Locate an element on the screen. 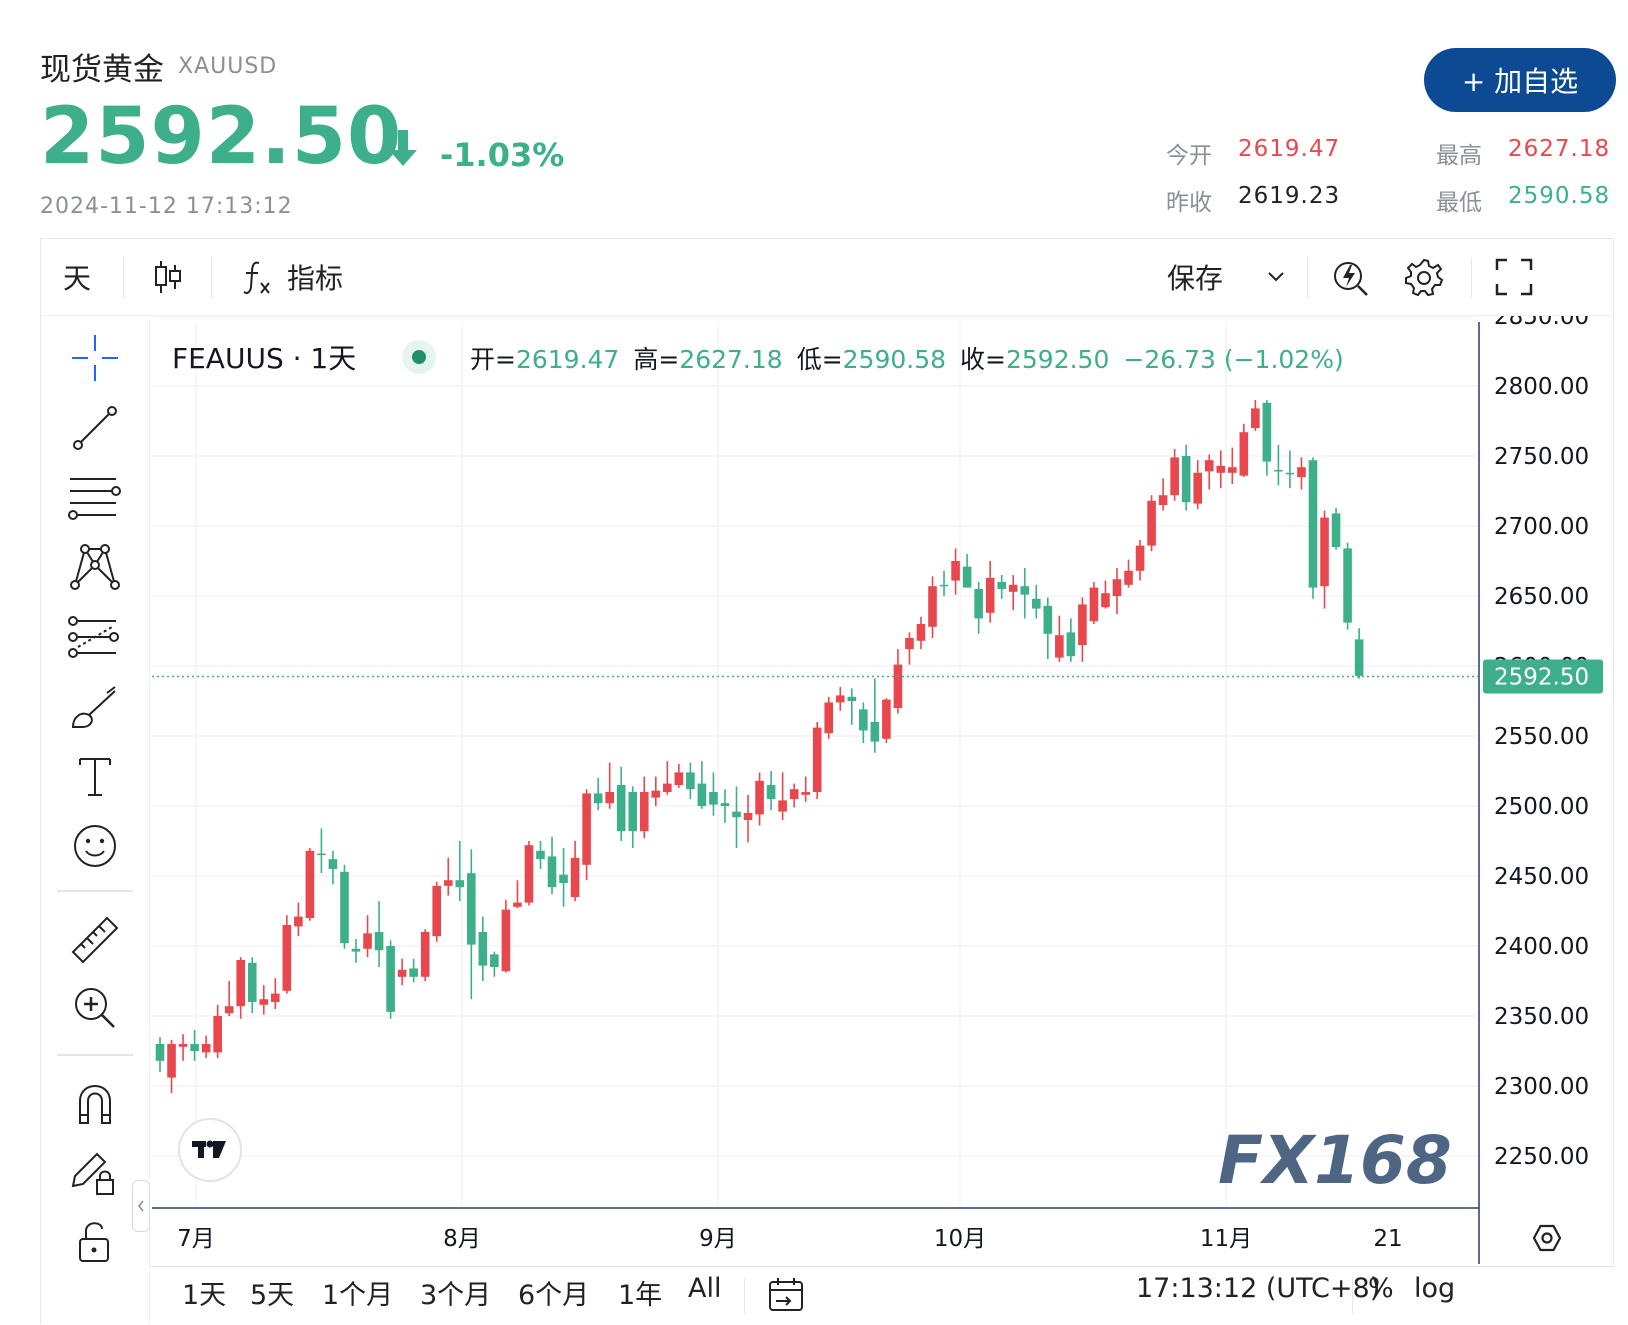 This screenshot has height=1325, width=1628. price-tick-label: 2750.00 is located at coordinates (1541, 457).